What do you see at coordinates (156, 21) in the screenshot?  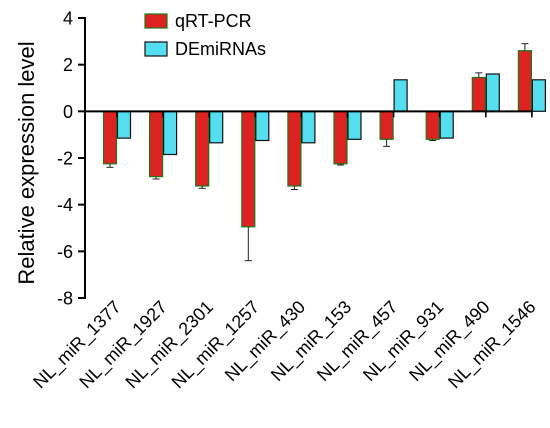 I see `legend-swatch-qrt-pcr` at bounding box center [156, 21].